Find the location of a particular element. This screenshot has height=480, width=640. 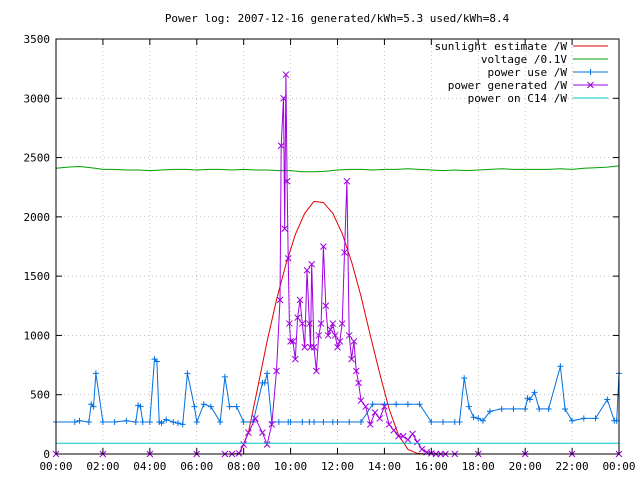

x-tick-label: 00:00 is located at coordinates (618, 466).